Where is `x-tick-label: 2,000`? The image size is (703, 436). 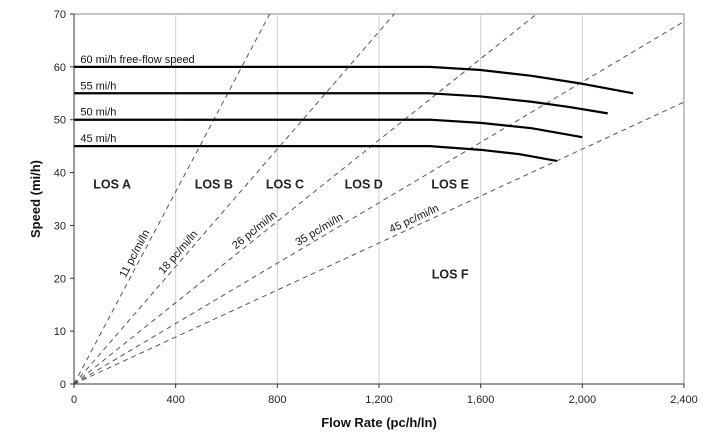 x-tick-label: 2,000 is located at coordinates (583, 400).